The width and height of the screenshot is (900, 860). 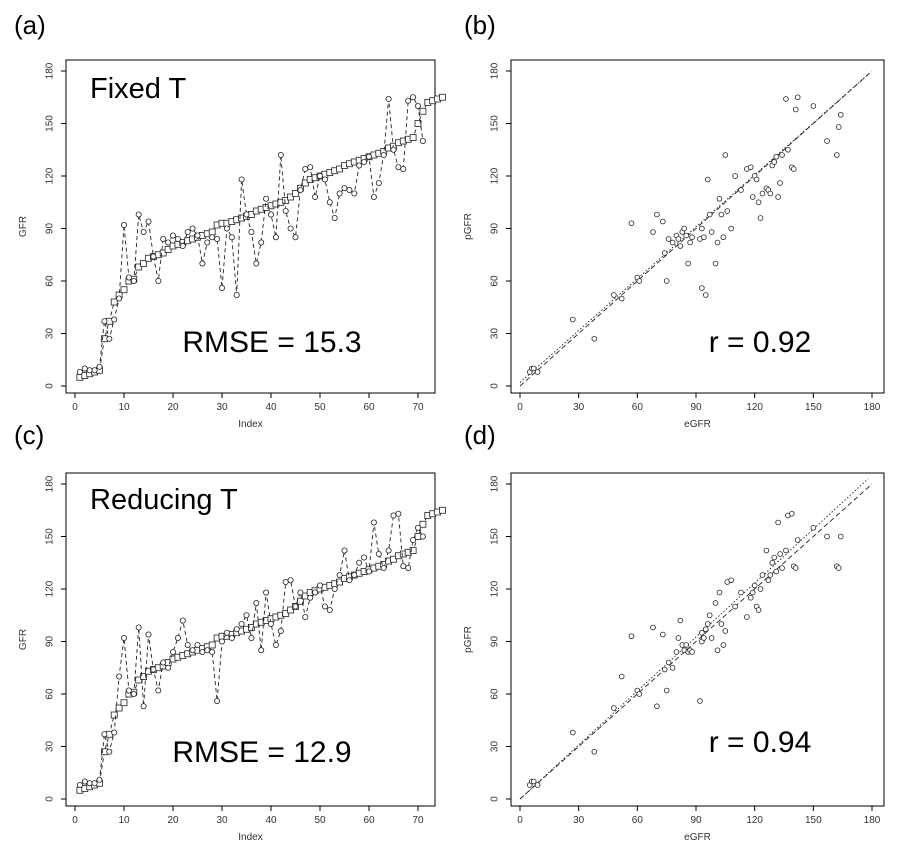 I want to click on x-tick-label-c: 60, so click(x=369, y=820).